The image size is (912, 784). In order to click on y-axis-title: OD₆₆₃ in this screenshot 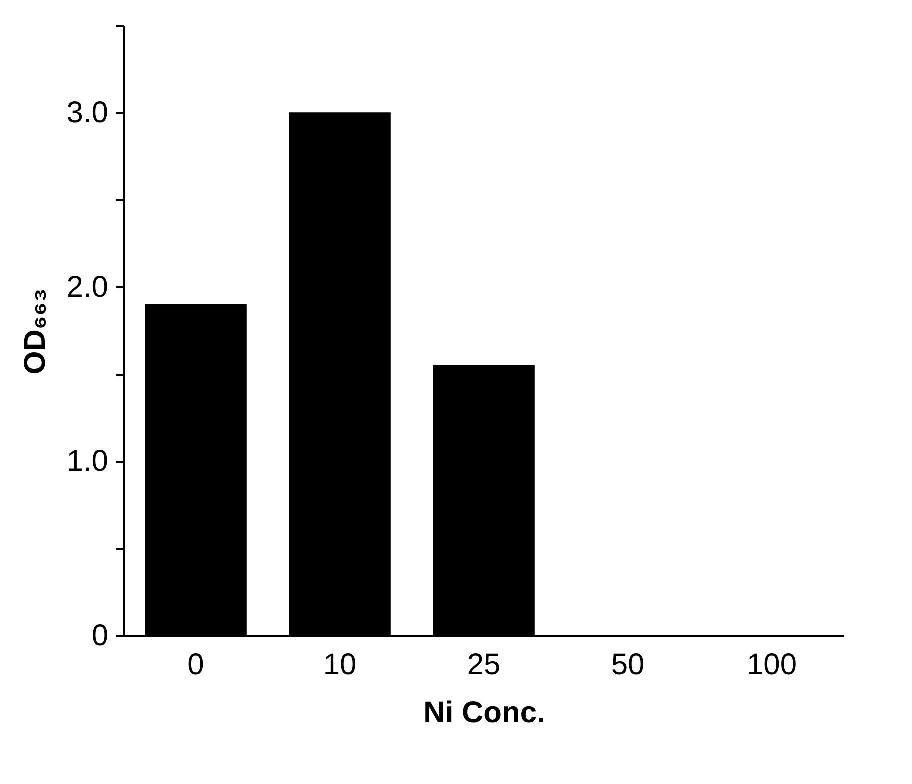, I will do `click(35, 331)`.